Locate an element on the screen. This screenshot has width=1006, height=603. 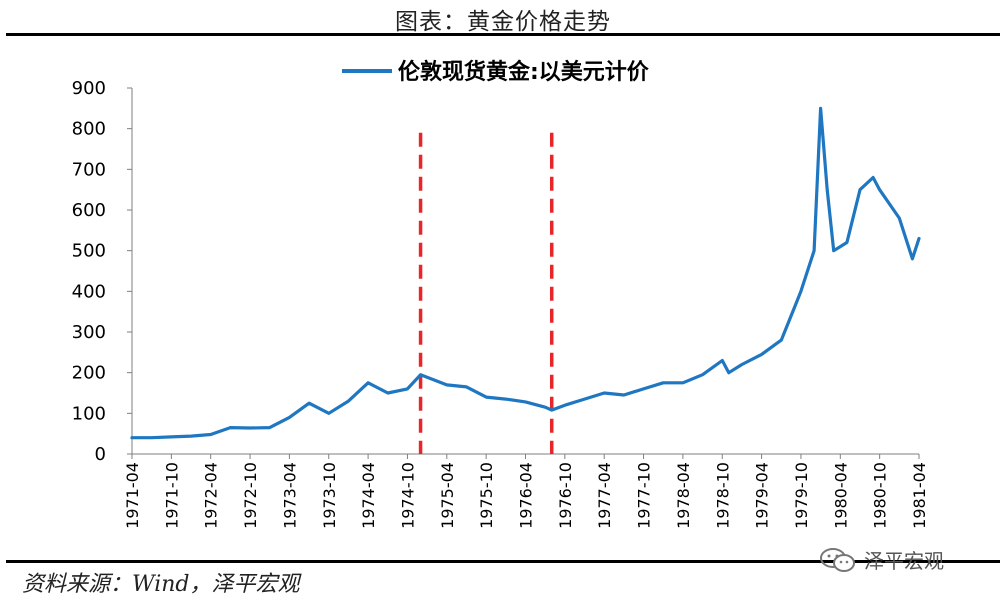
x-tick-label: 1981-04 is located at coordinates (919, 495).